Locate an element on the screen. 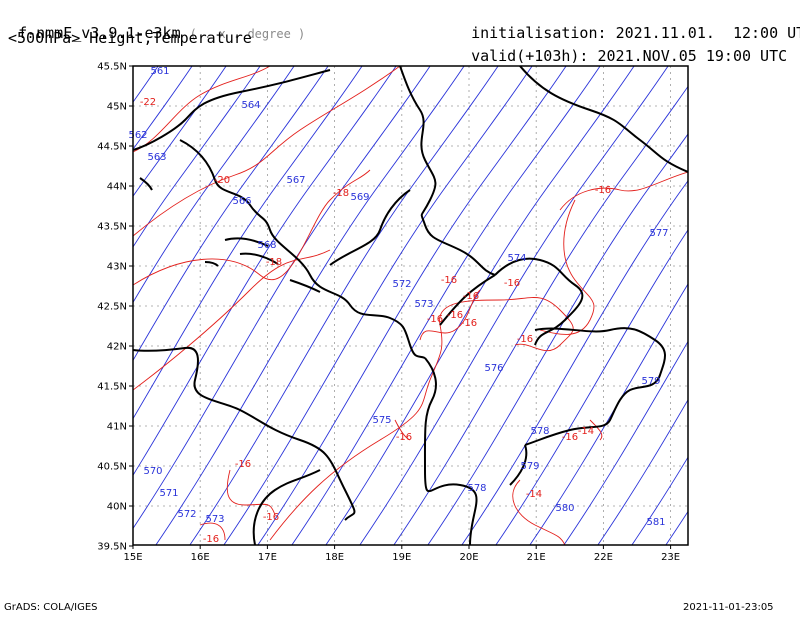  y-tick-label: 41N is located at coordinates (117, 427).